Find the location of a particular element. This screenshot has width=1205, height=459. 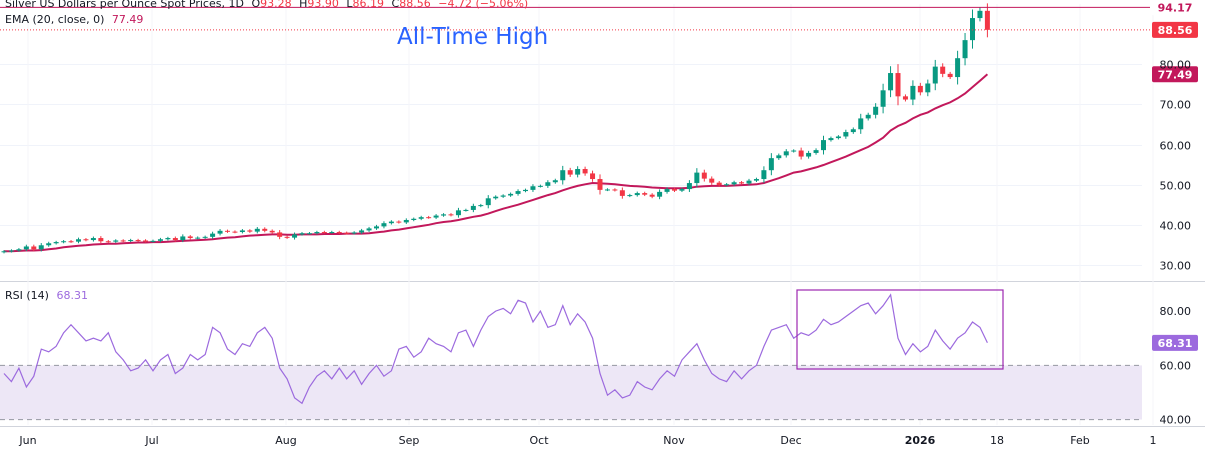

price-tick-label: 40.00 is located at coordinates (1176, 226).